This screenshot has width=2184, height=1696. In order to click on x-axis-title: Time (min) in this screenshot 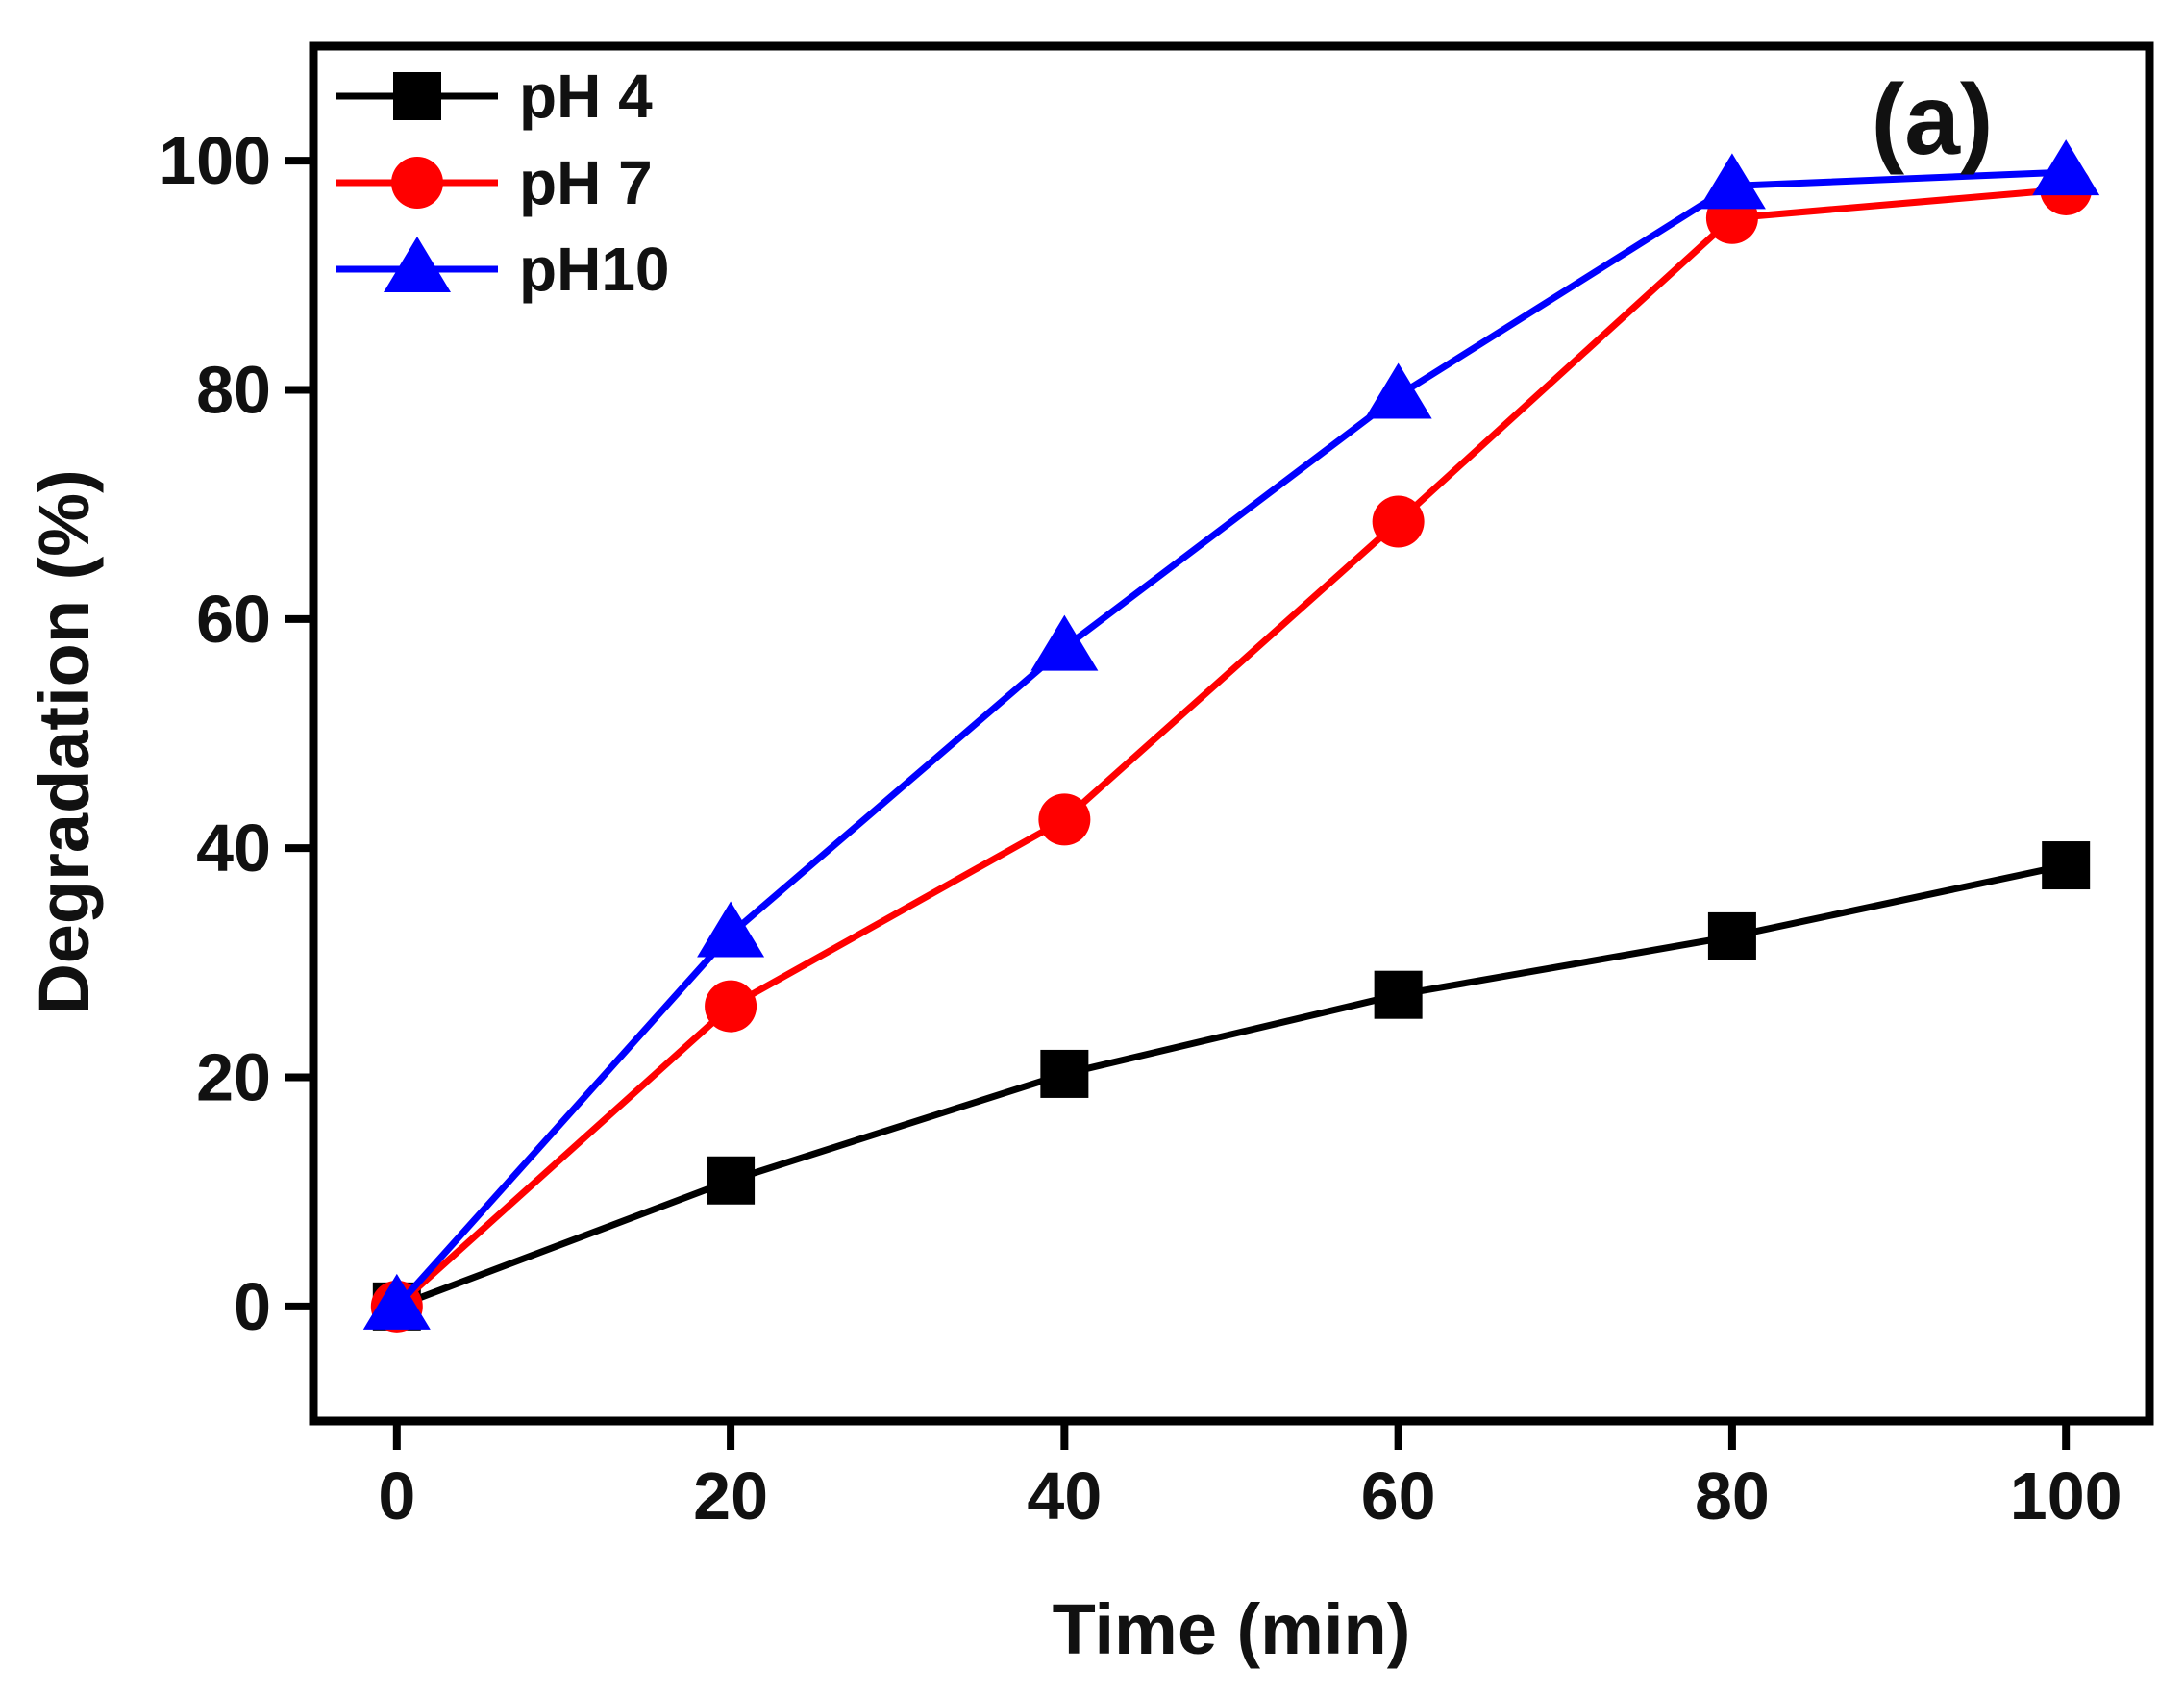, I will do `click(1232, 1629)`.